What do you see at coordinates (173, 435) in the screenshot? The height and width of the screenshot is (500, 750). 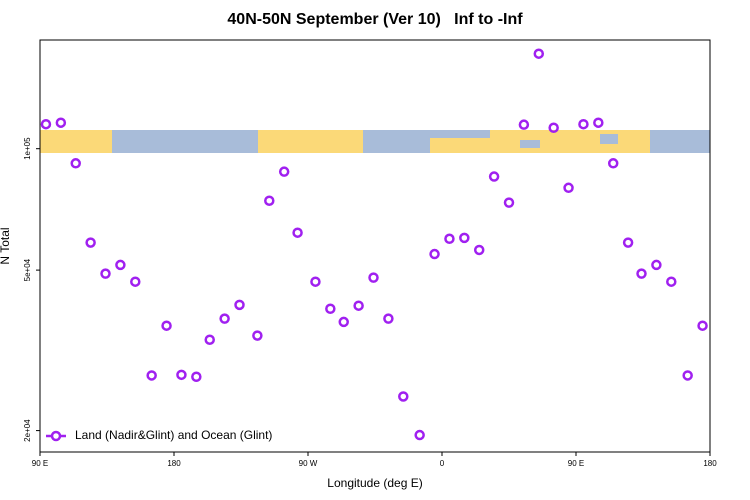 I see `legend-label: Land (Nadir&Glint) and Ocean (Glint)` at bounding box center [173, 435].